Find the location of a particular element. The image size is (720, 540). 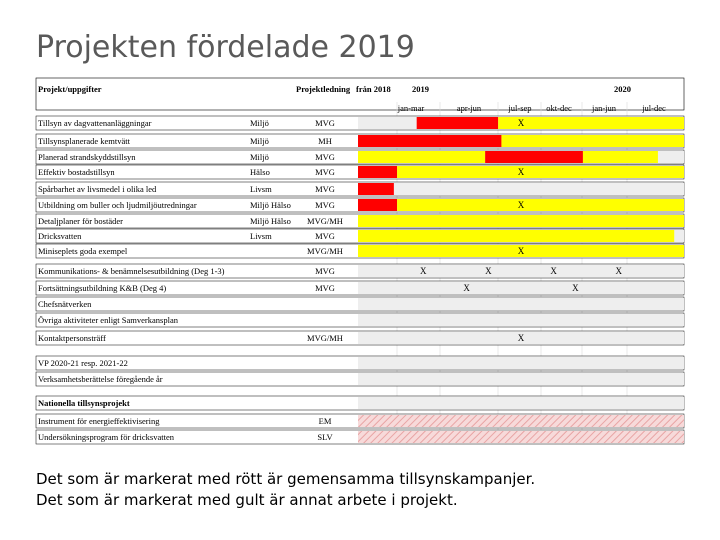

row-task: Dricksvatten is located at coordinates (60, 236).